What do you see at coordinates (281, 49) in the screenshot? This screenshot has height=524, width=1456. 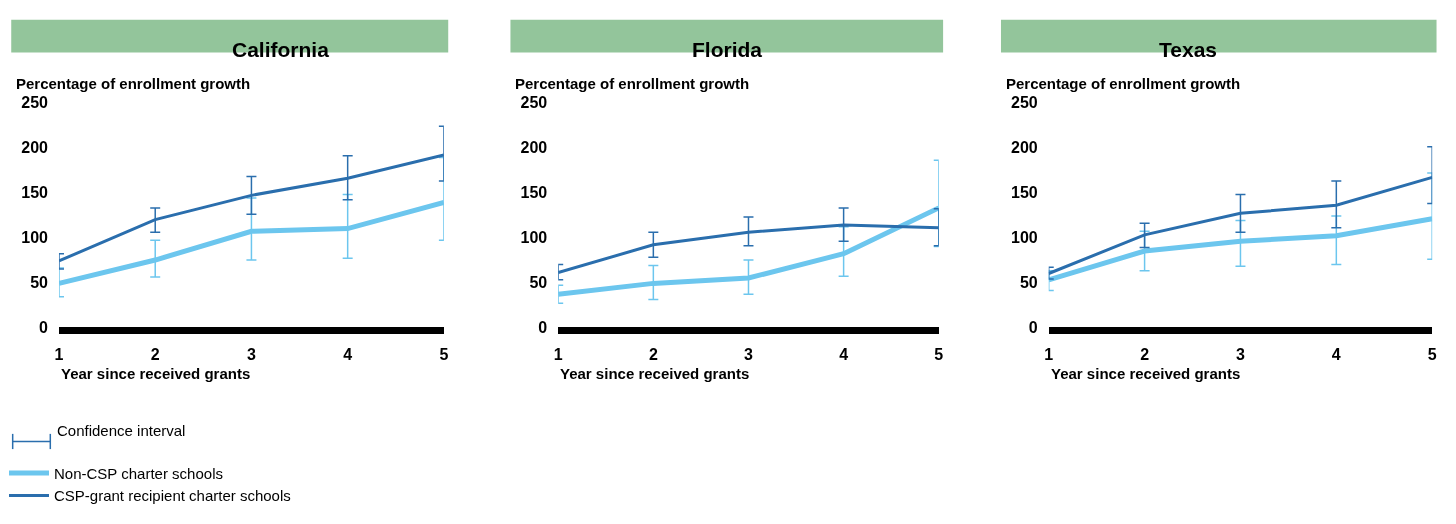 I see `chart-title: California` at bounding box center [281, 49].